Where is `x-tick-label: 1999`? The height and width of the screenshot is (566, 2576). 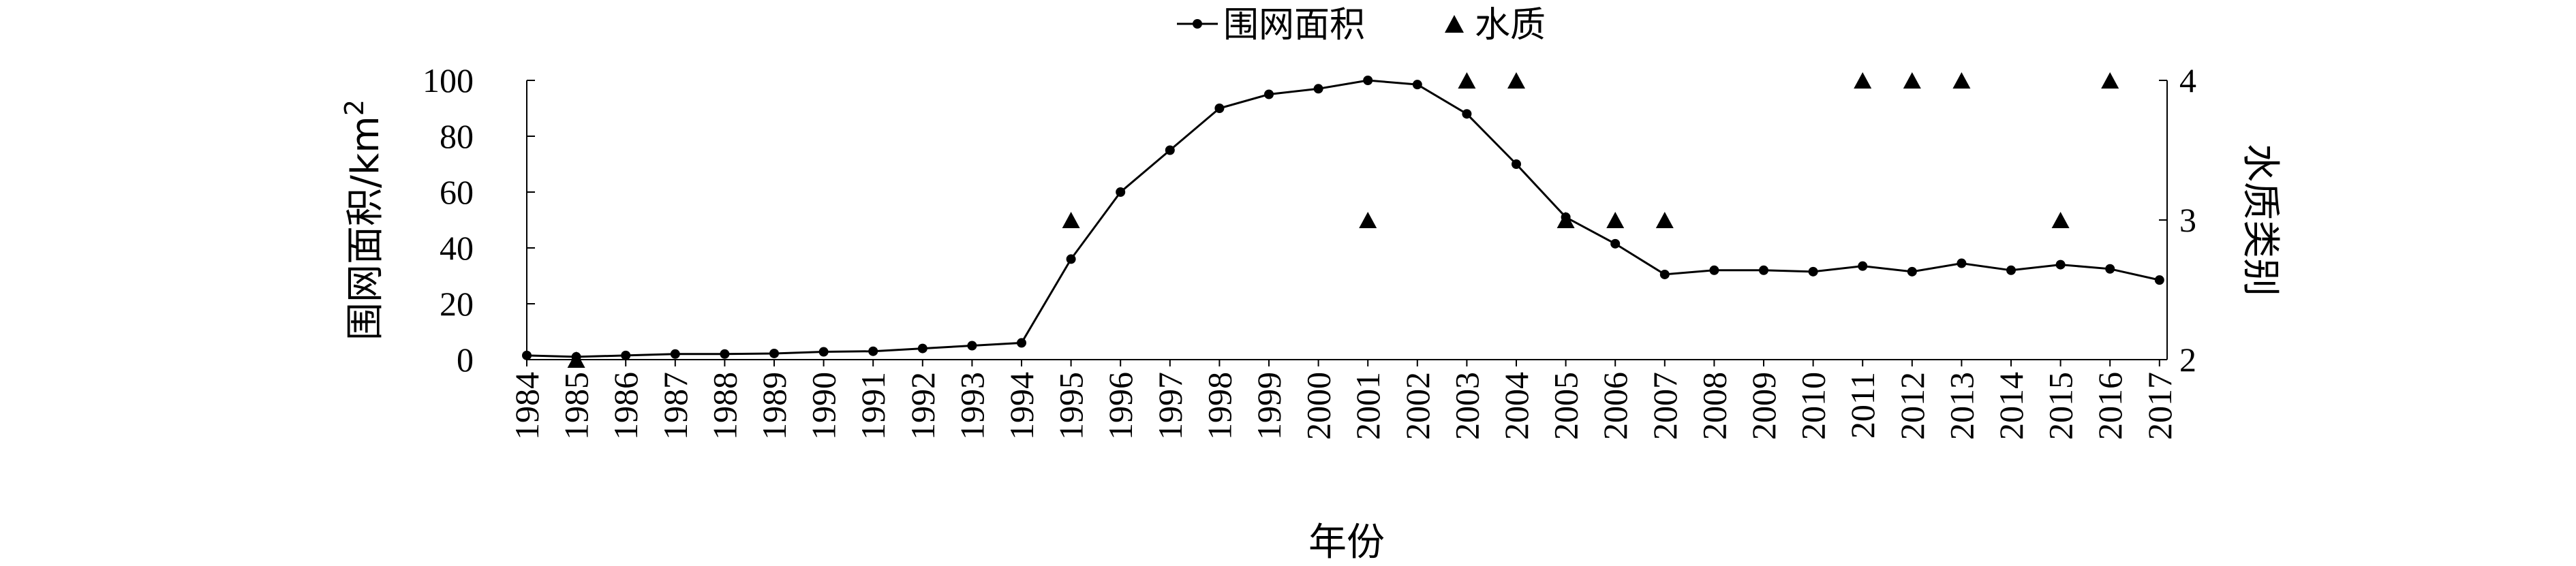 x-tick-label: 1999 is located at coordinates (1269, 406).